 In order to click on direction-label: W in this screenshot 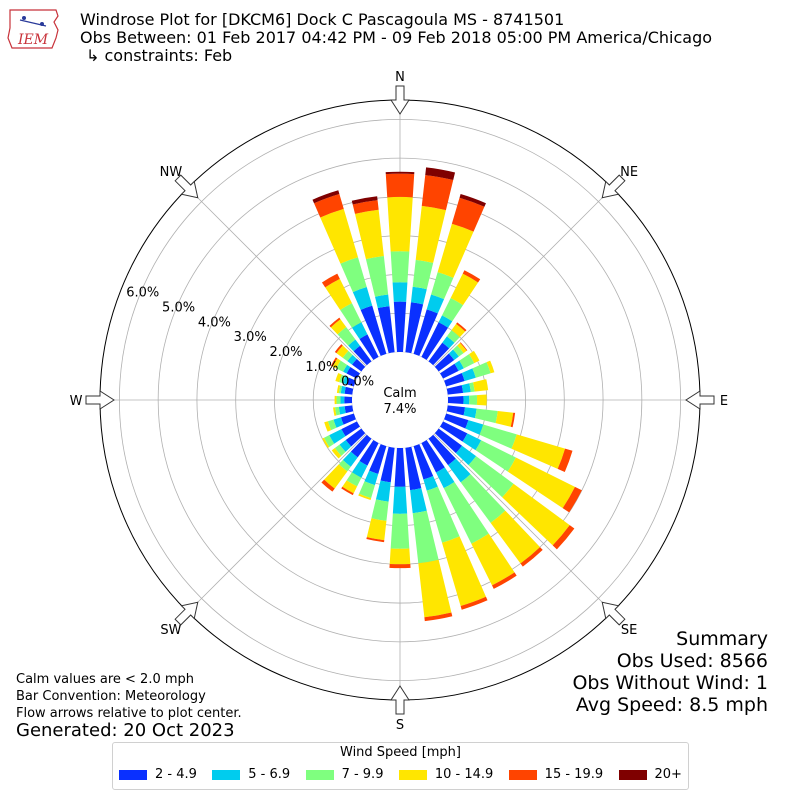, I will do `click(76, 401)`.